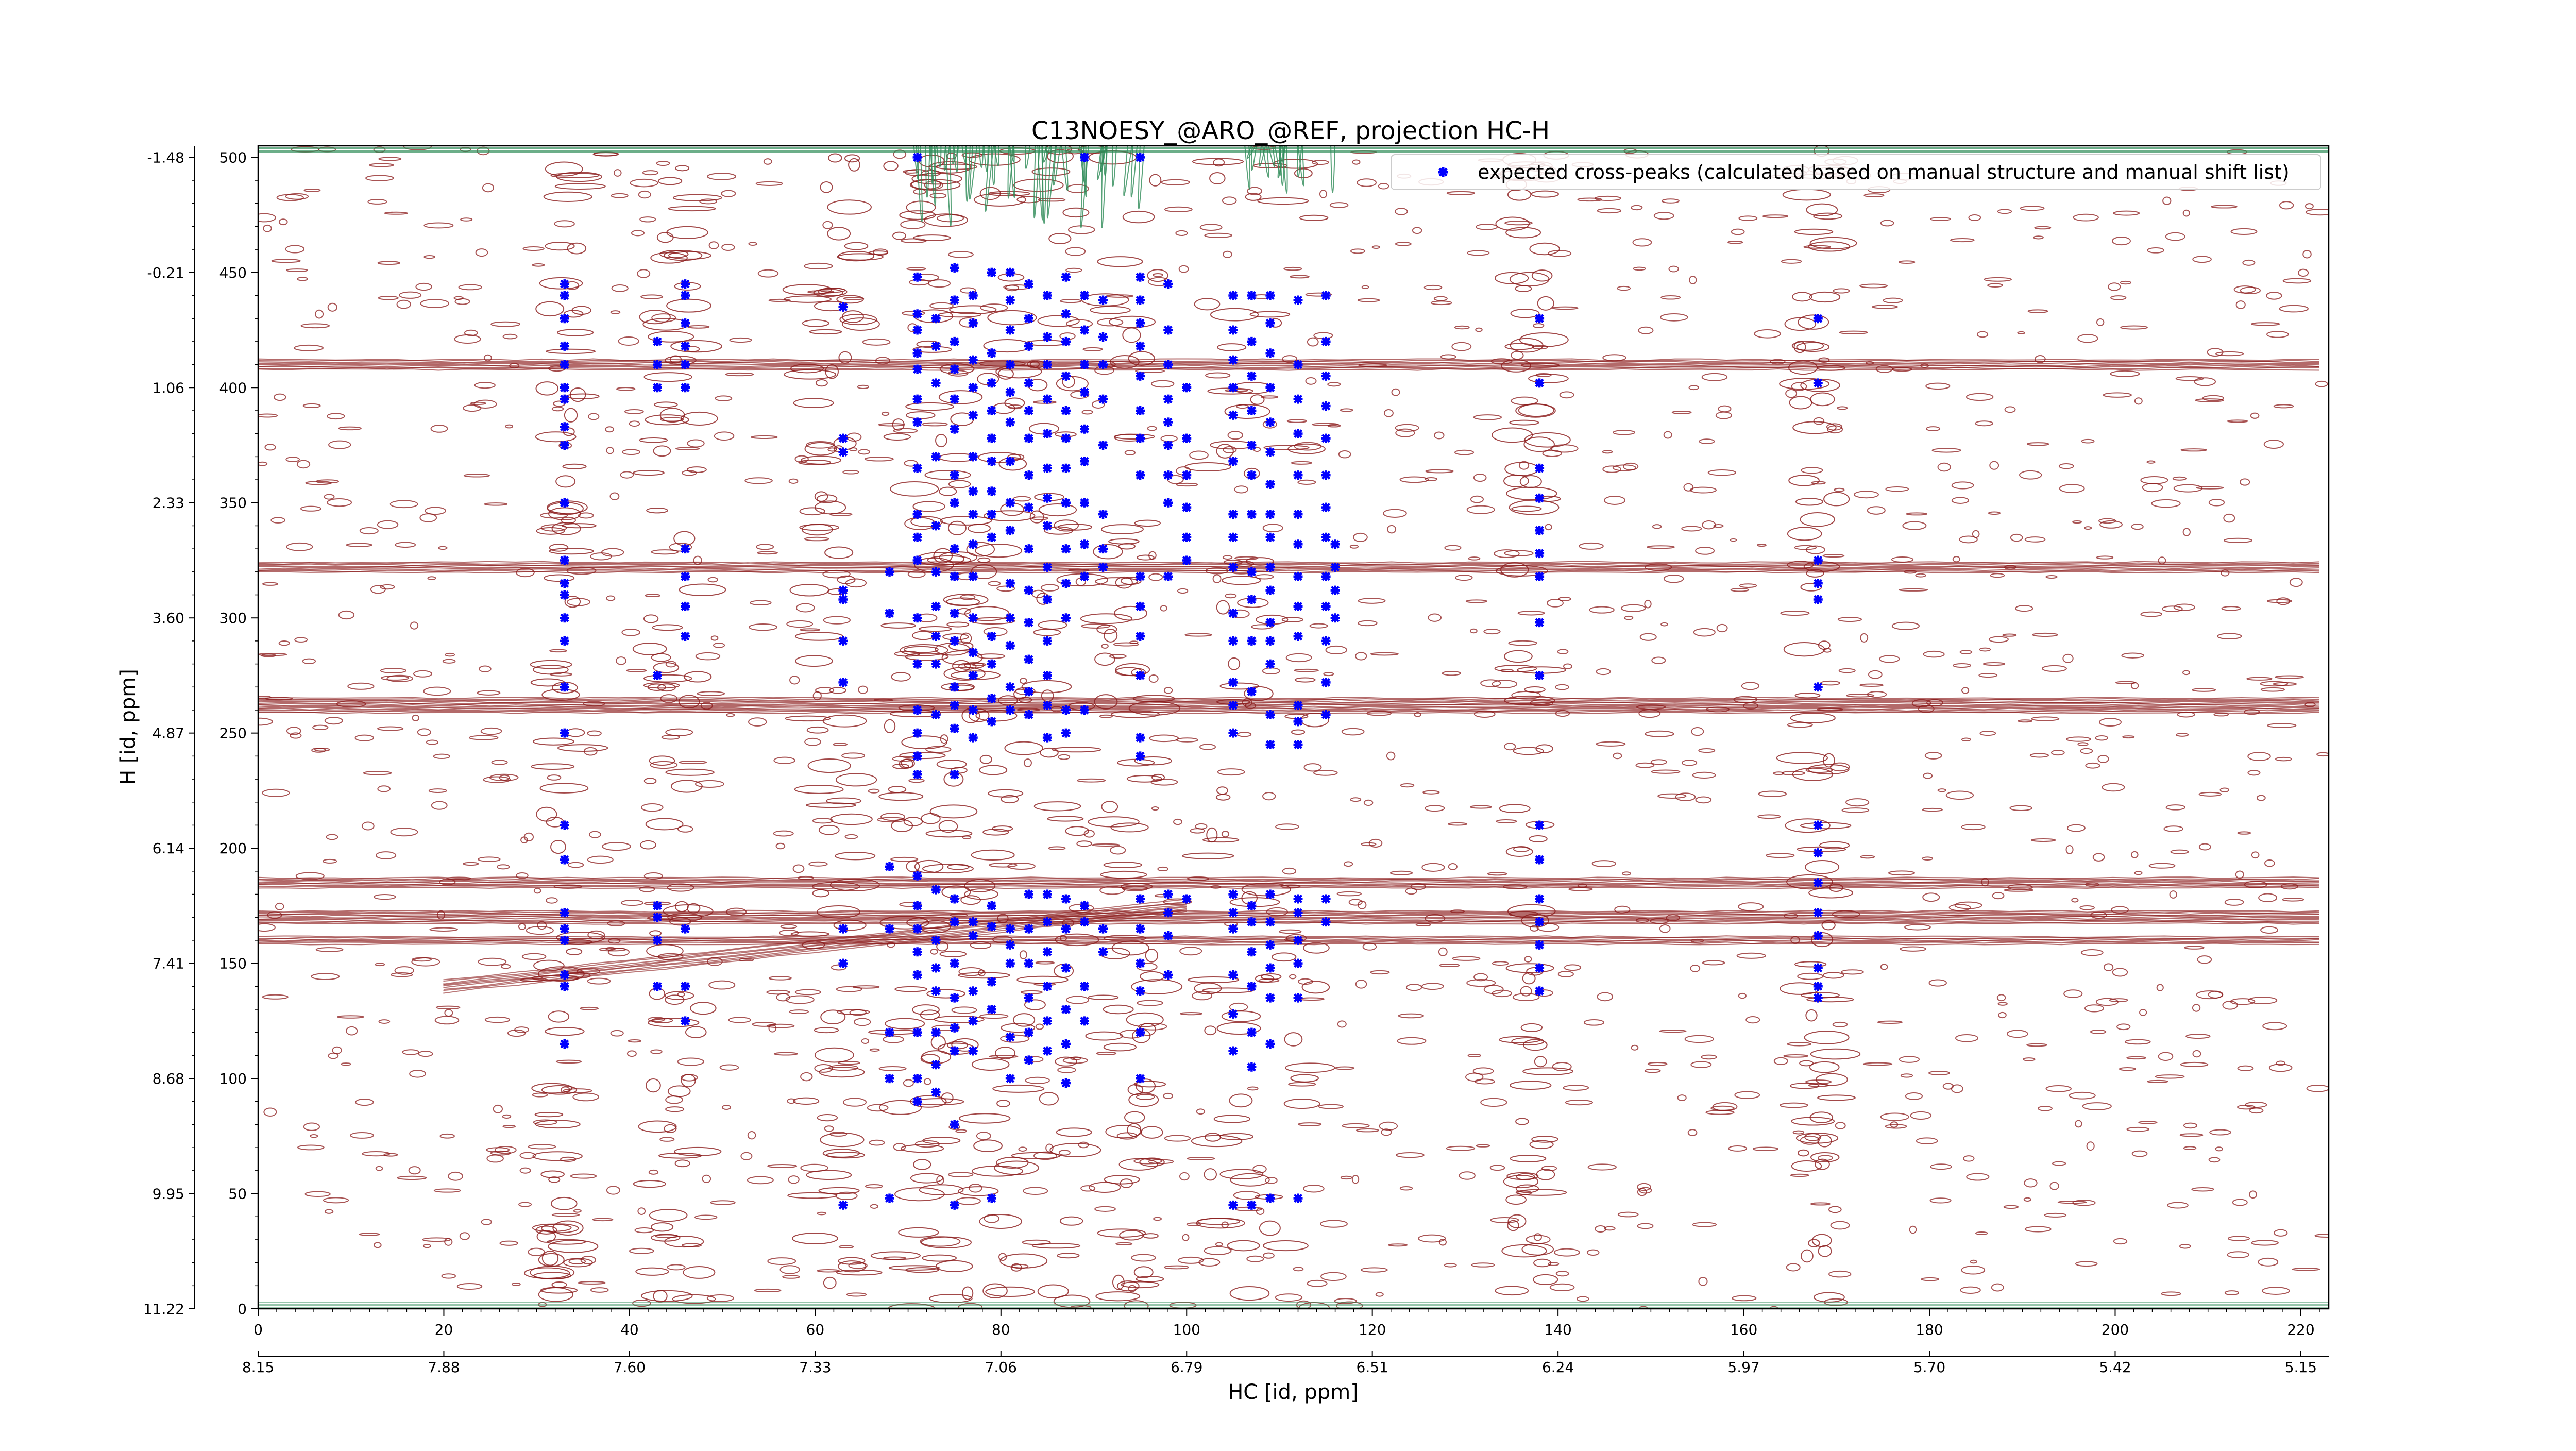 This screenshot has height=1451, width=2576. I want to click on x-axis: 0 20 40 60 80 100 120 140 160 180 200 220, so click(1286, 1323).